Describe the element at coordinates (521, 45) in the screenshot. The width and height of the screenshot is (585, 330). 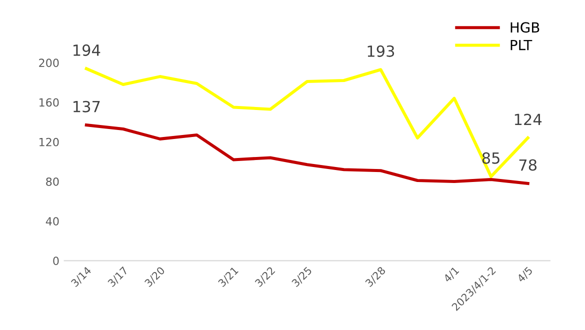
I see `legend-label: PLT` at that location.